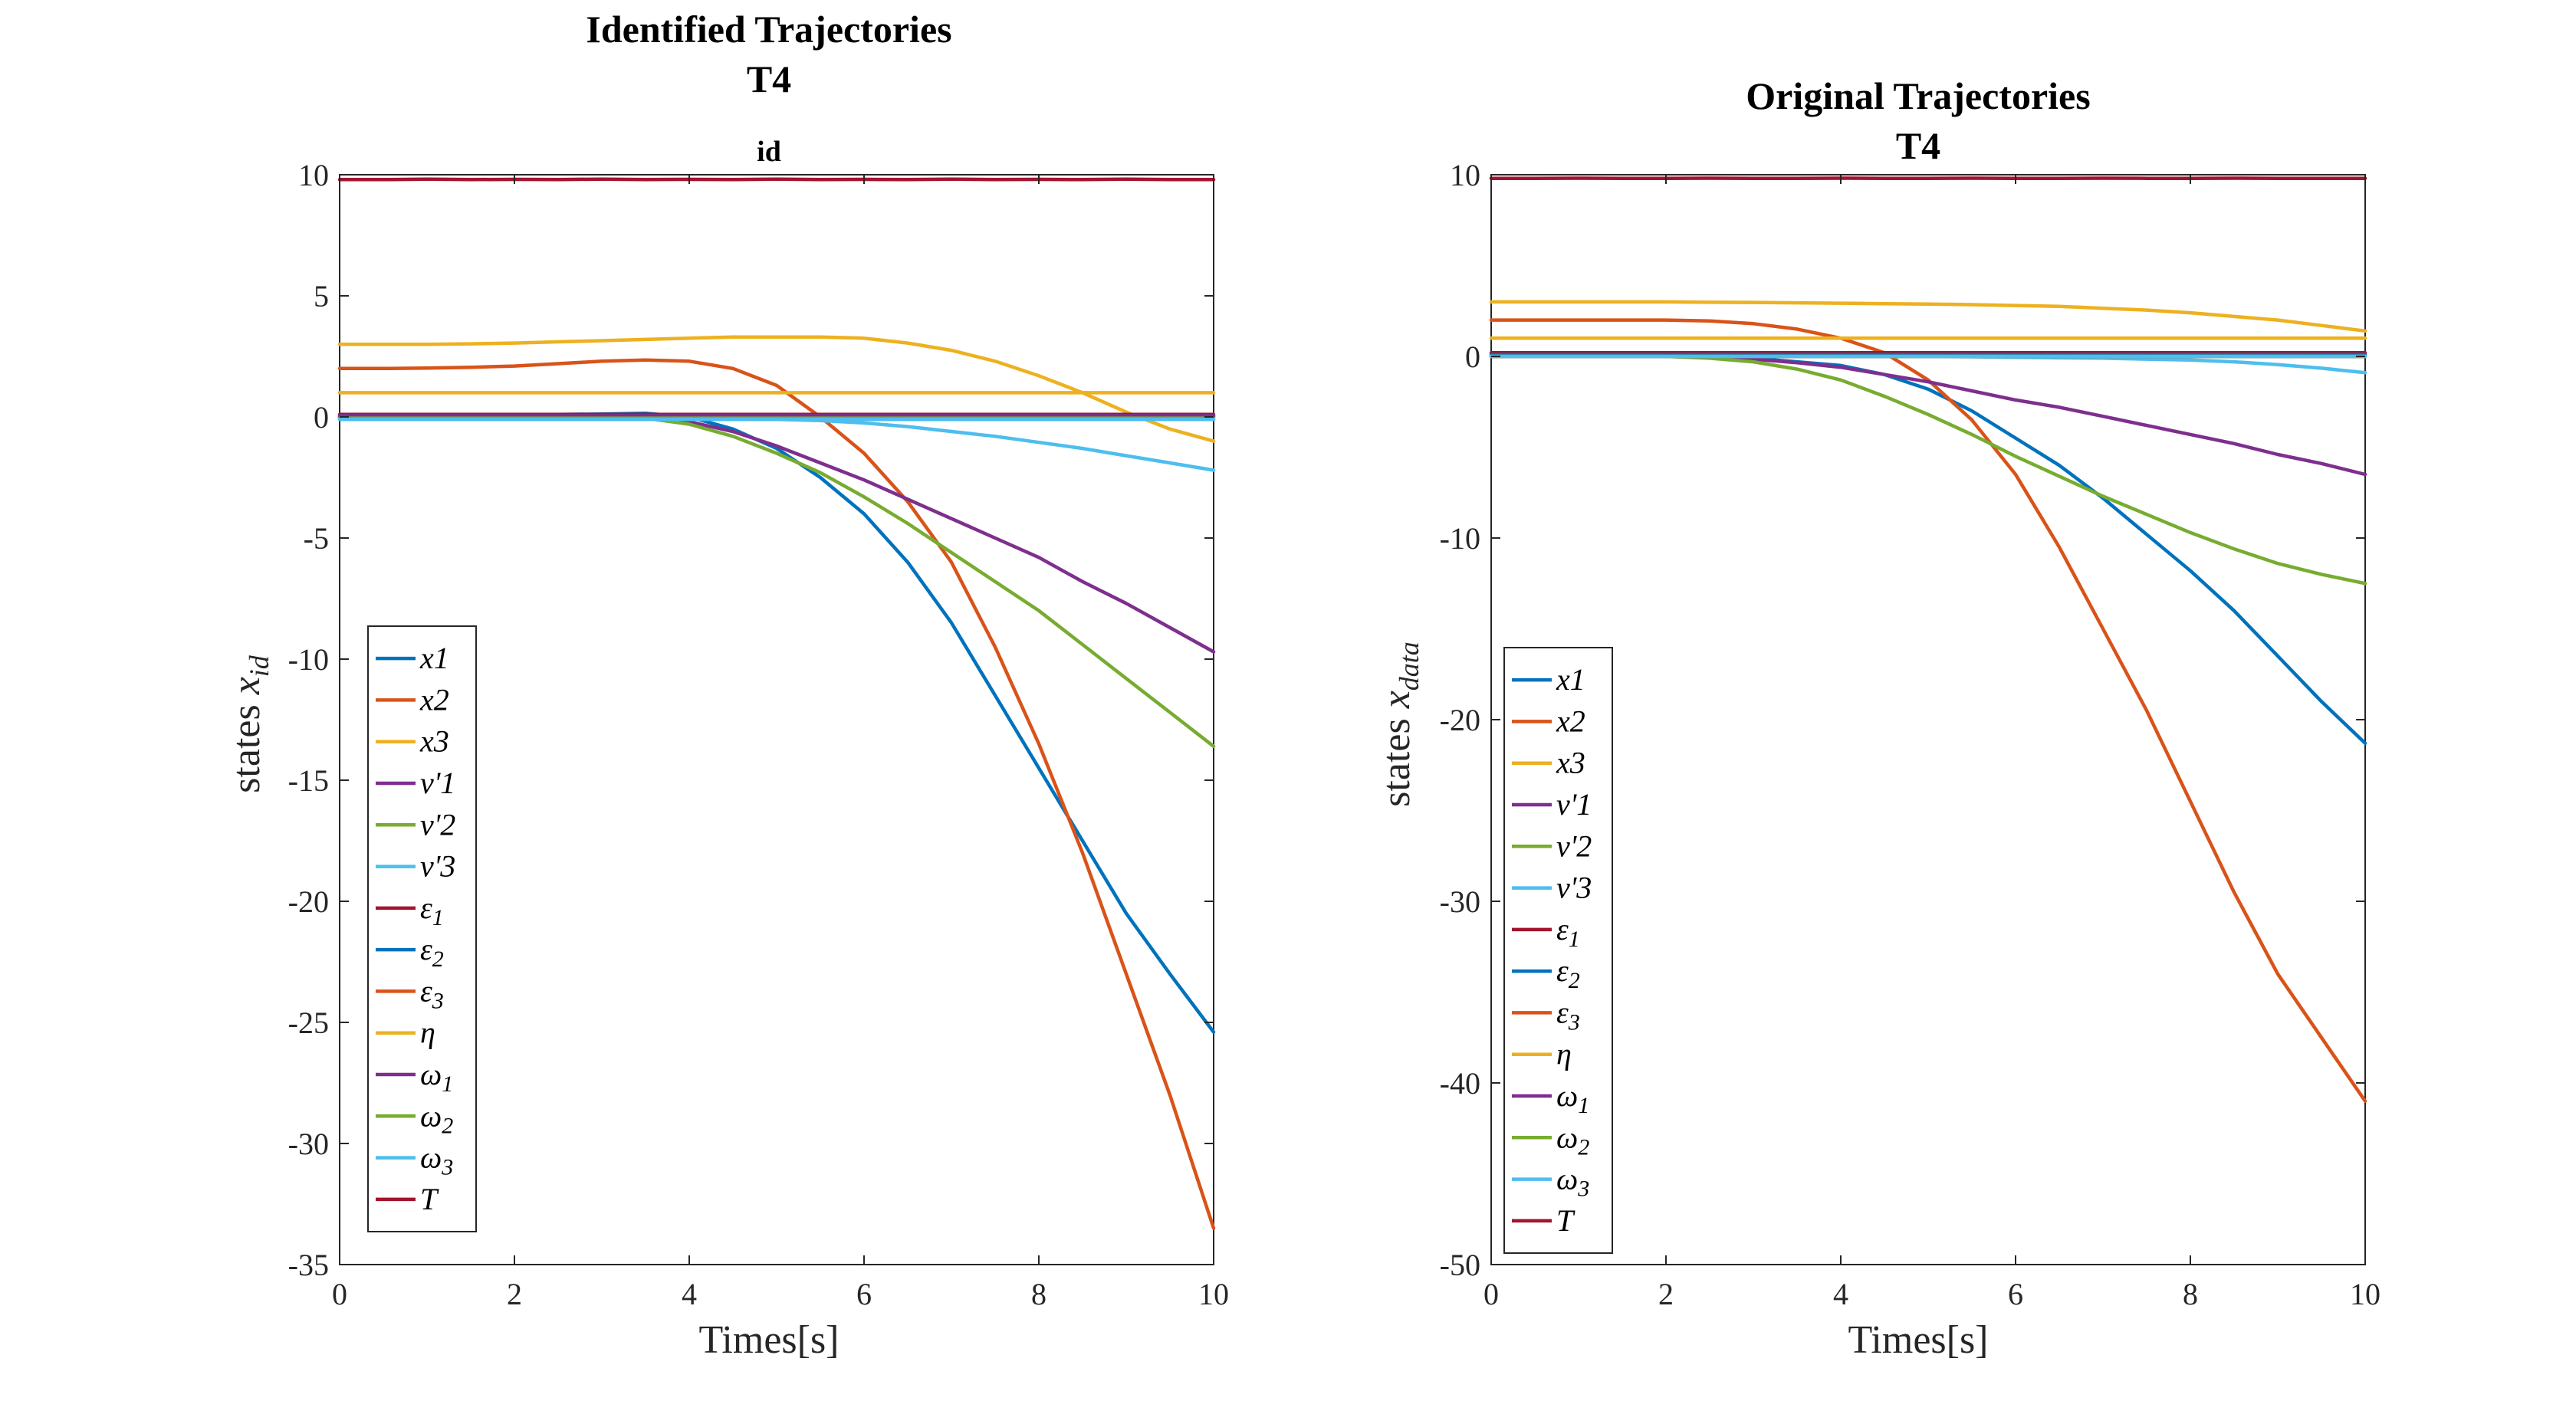 This screenshot has height=1401, width=2576. What do you see at coordinates (308, 901) in the screenshot?
I see `y-tick-label: -20` at bounding box center [308, 901].